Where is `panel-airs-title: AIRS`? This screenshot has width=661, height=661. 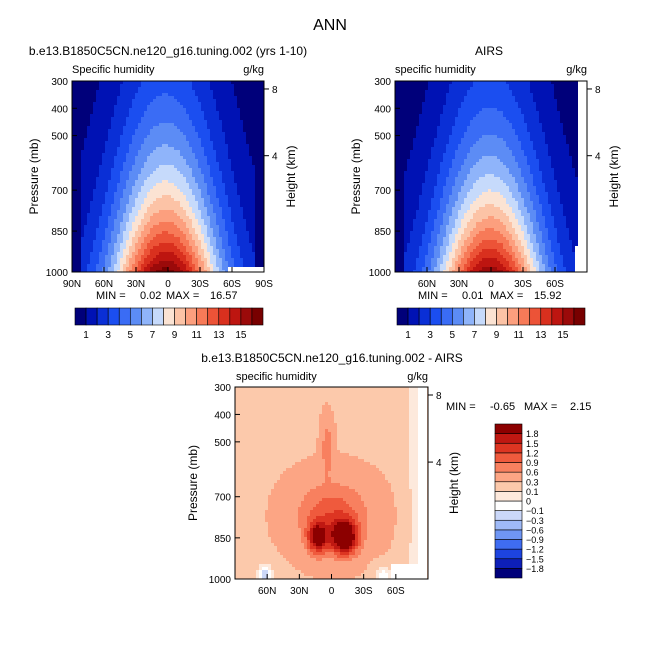
panel-airs-title: AIRS is located at coordinates (489, 51).